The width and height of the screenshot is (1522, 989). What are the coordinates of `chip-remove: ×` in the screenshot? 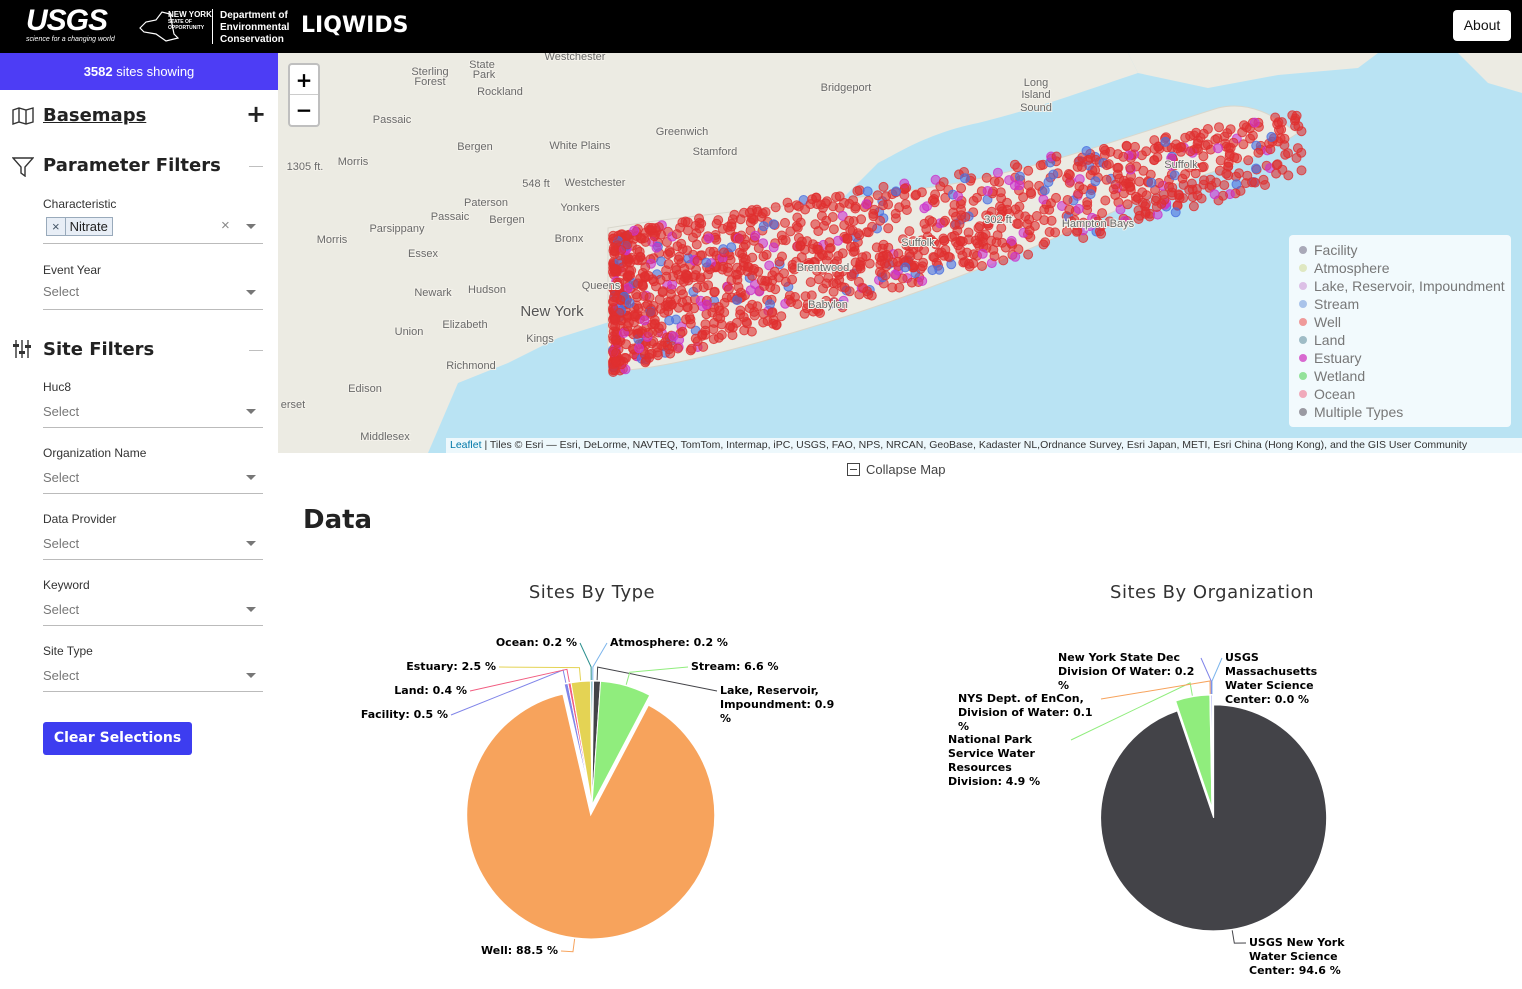 It's located at (56, 226).